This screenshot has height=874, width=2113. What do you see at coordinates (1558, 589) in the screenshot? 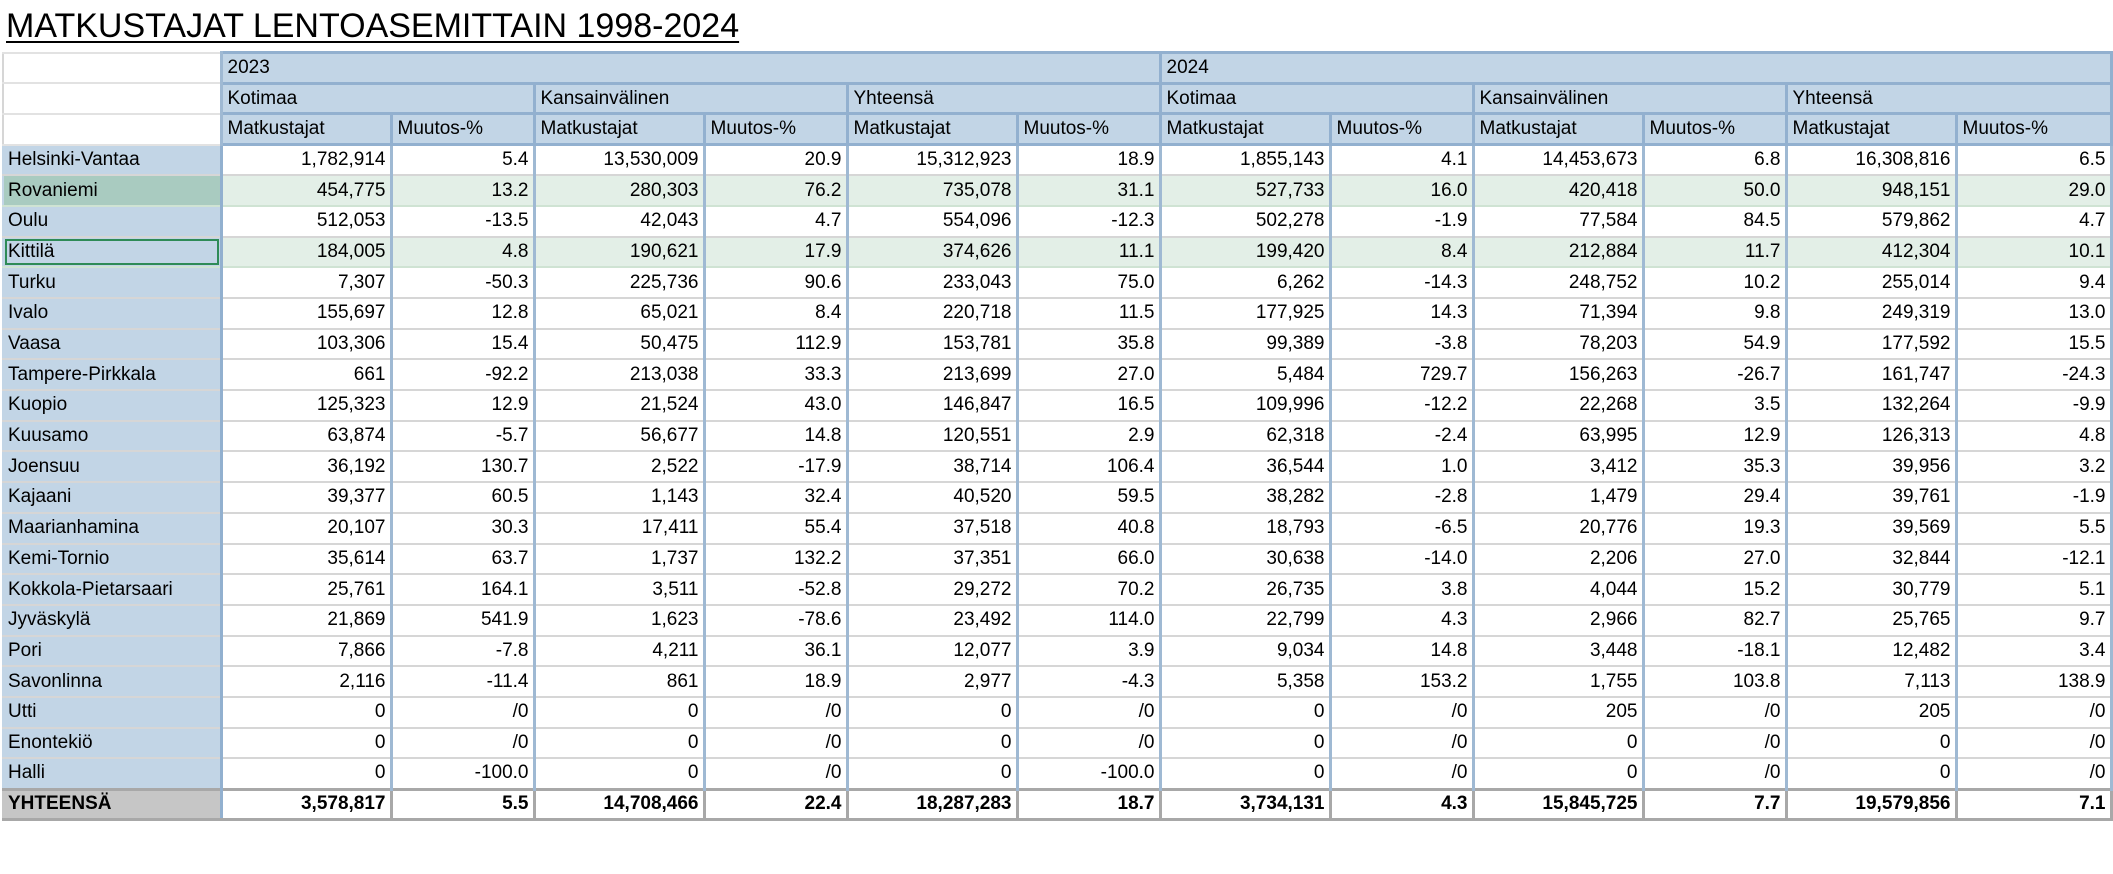
I see `passengers-cell: 4,044` at bounding box center [1558, 589].